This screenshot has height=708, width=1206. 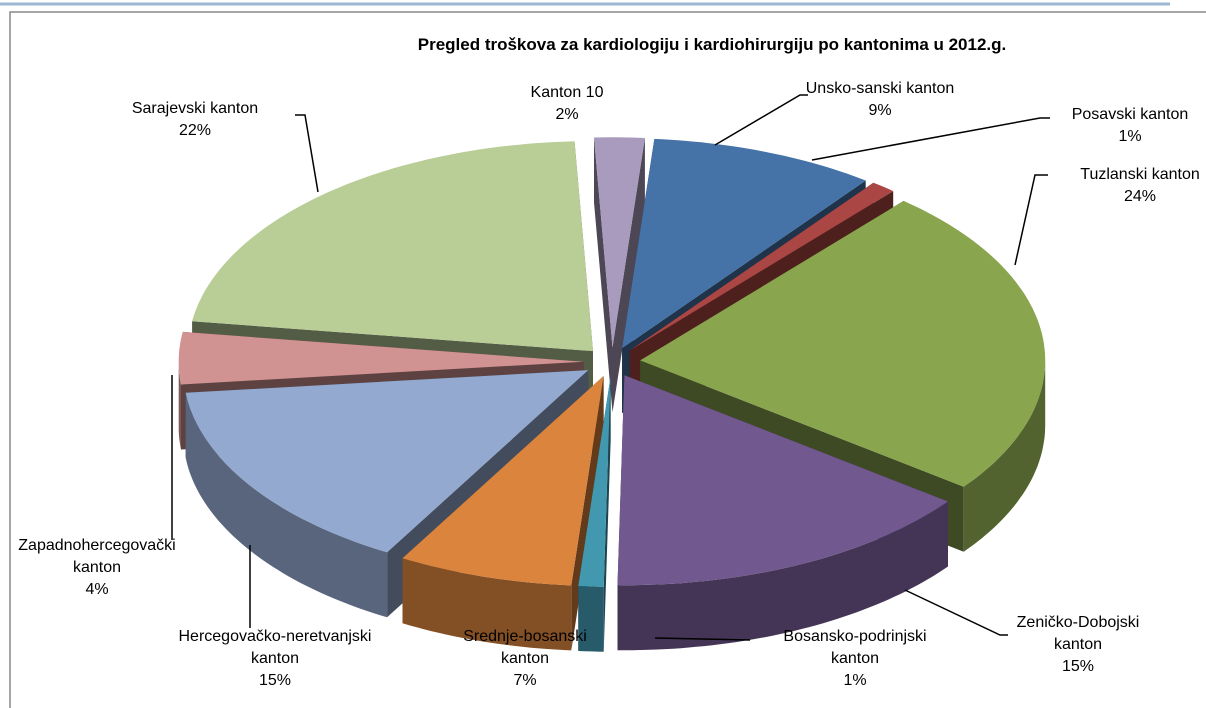 What do you see at coordinates (1078, 633) in the screenshot?
I see `category-label: Zeničko-Dobojski kanton` at bounding box center [1078, 633].